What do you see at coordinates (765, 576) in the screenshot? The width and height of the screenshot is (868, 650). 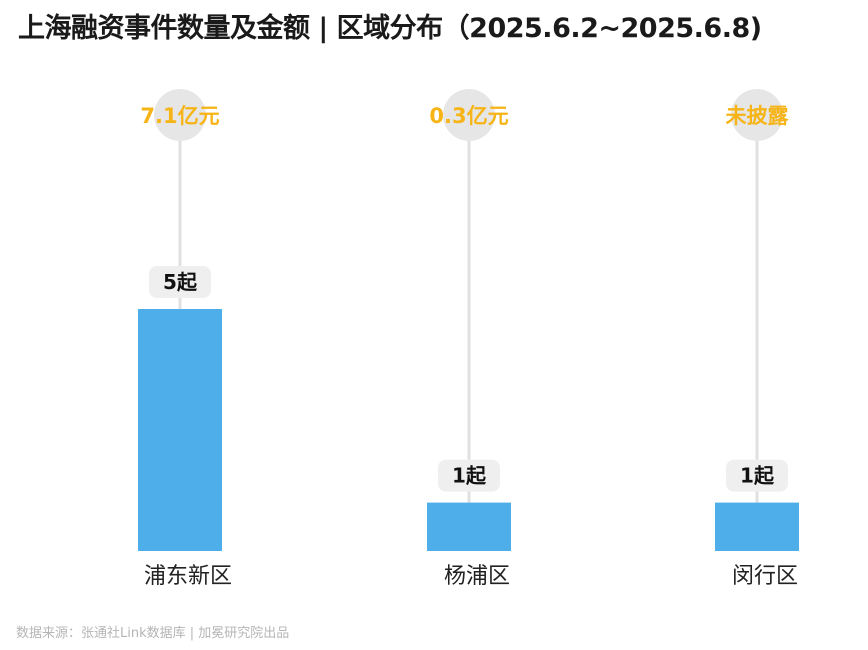 I see `category-label: 闵行区` at bounding box center [765, 576].